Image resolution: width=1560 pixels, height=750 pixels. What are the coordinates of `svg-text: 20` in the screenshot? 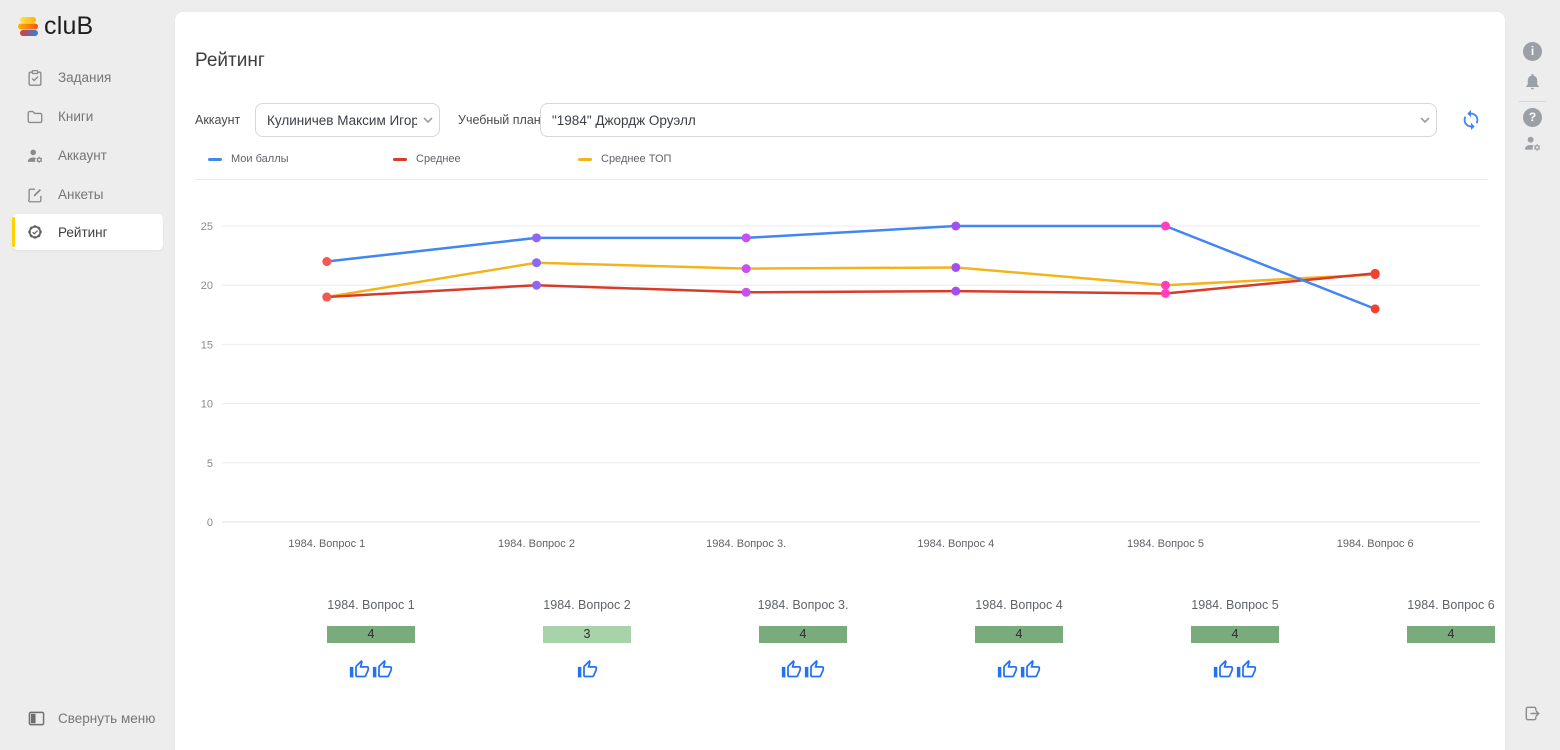 It's located at (207, 286).